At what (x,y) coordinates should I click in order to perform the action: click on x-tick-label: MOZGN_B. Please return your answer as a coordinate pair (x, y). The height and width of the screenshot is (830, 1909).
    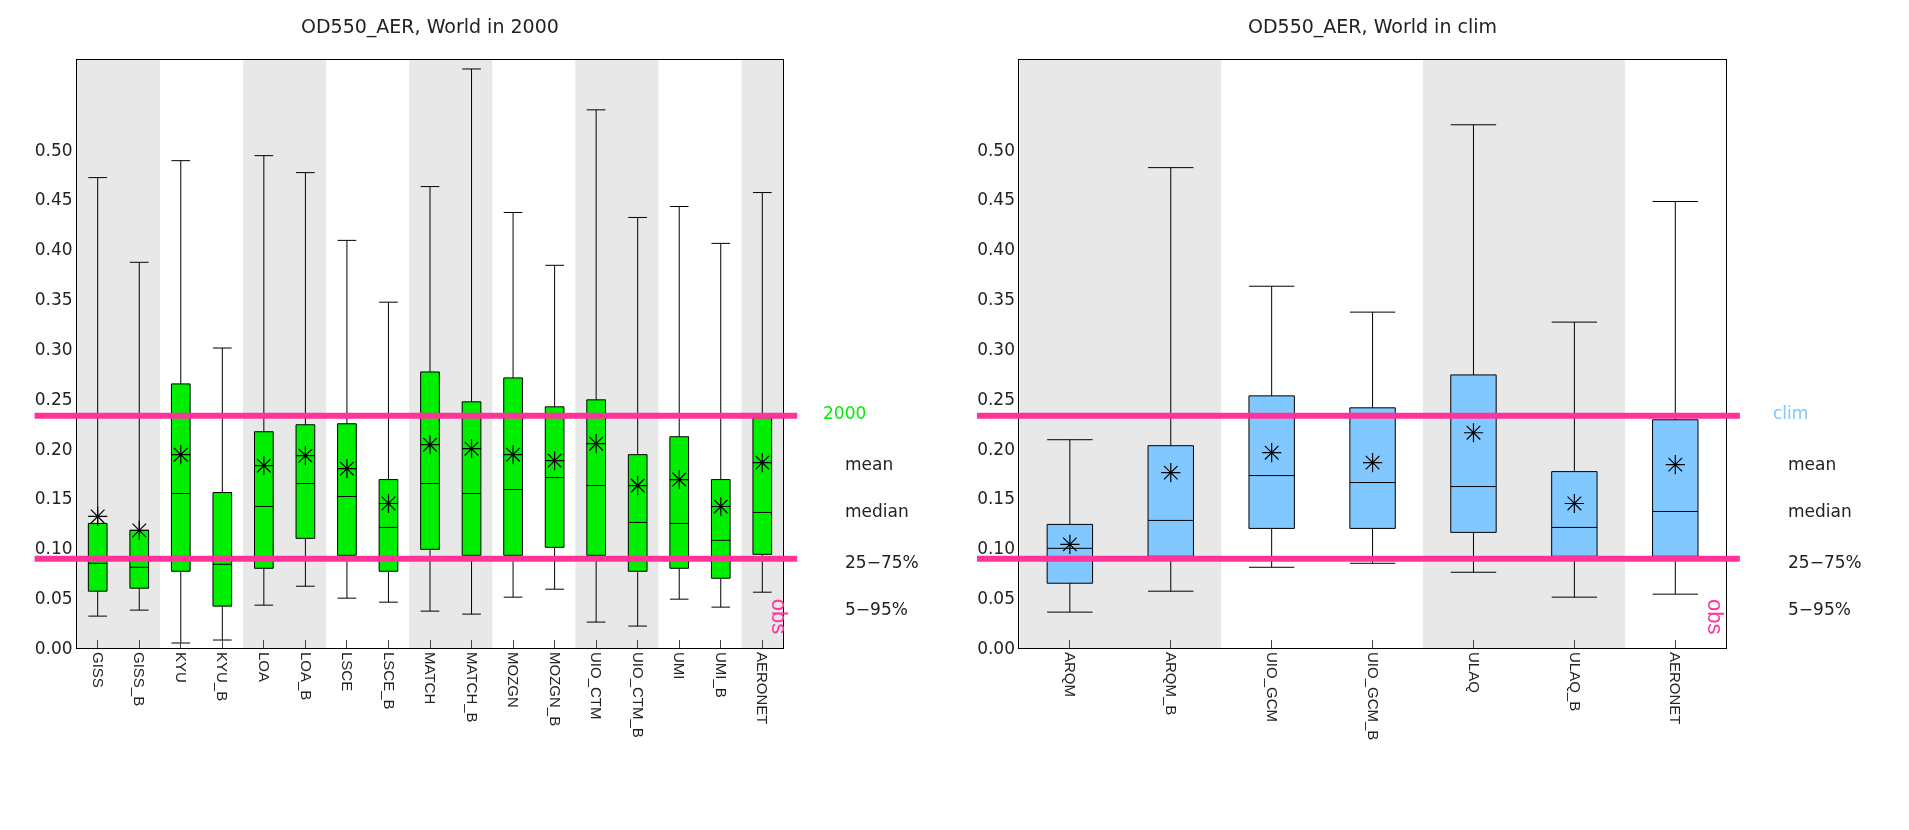
    Looking at the image, I should click on (555, 689).